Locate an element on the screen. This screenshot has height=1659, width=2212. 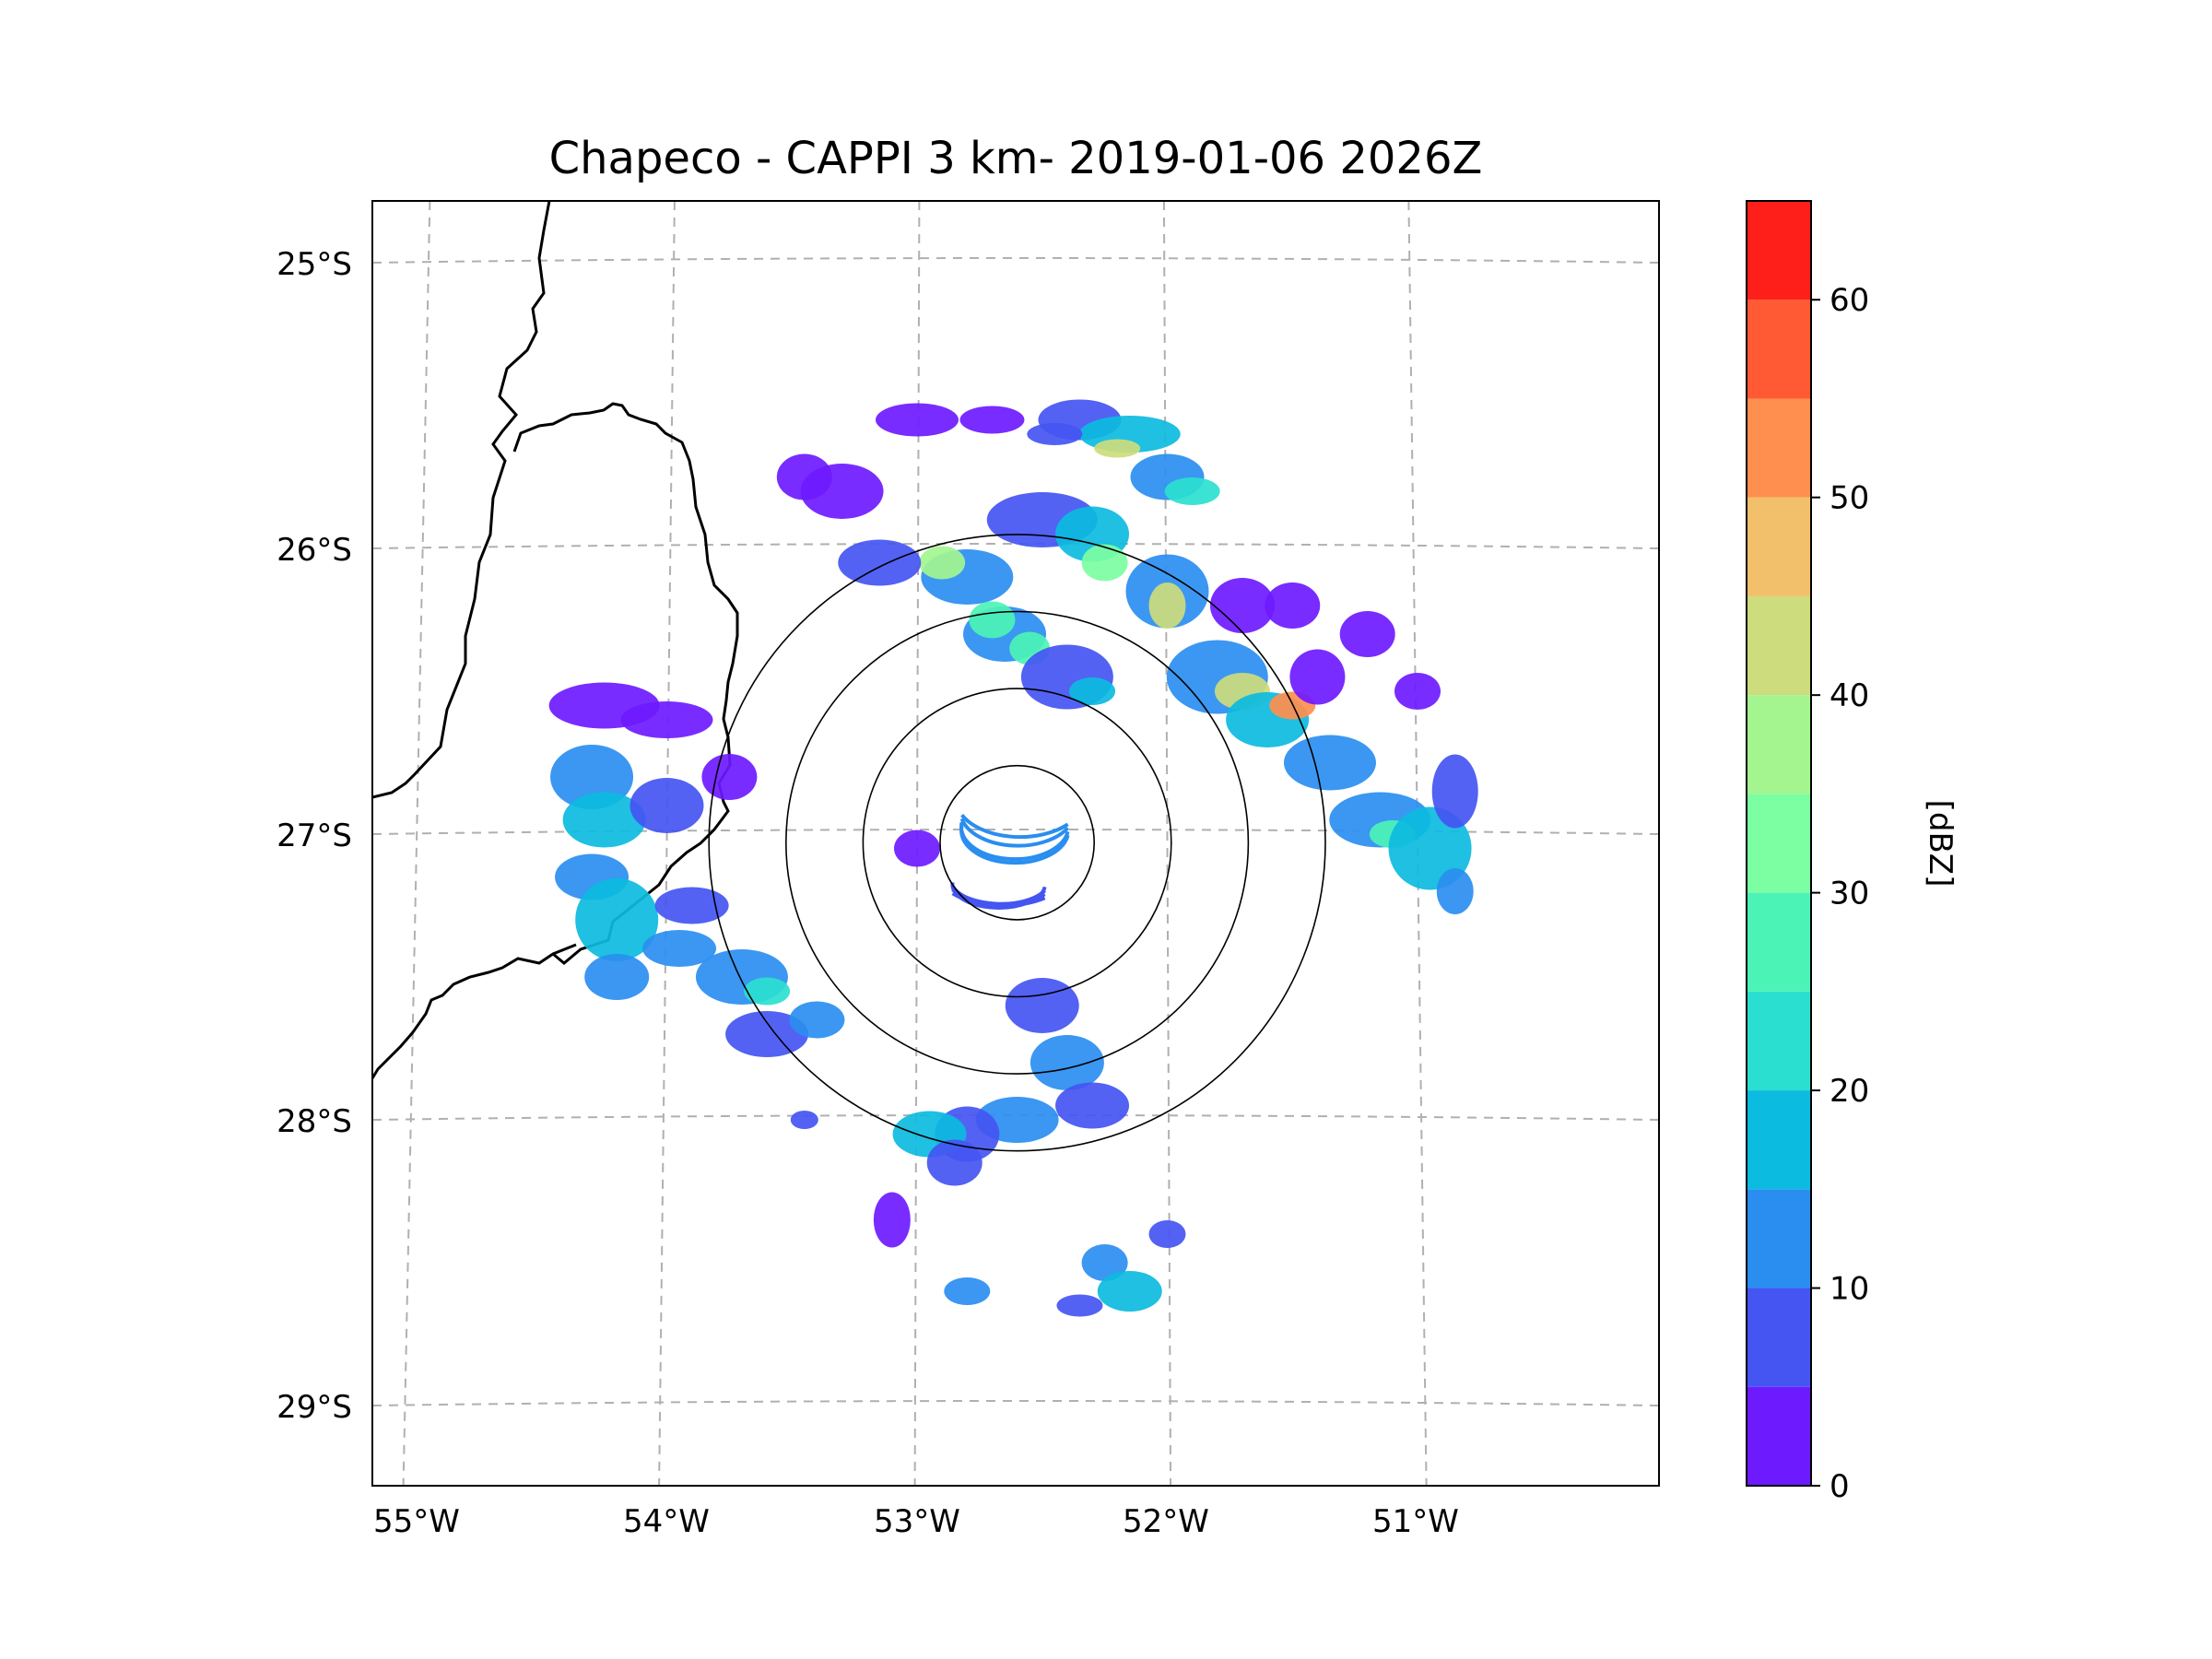
colorbar-ticks: 0 10 20 30 40 50 60 is located at coordinates (1840, 893).